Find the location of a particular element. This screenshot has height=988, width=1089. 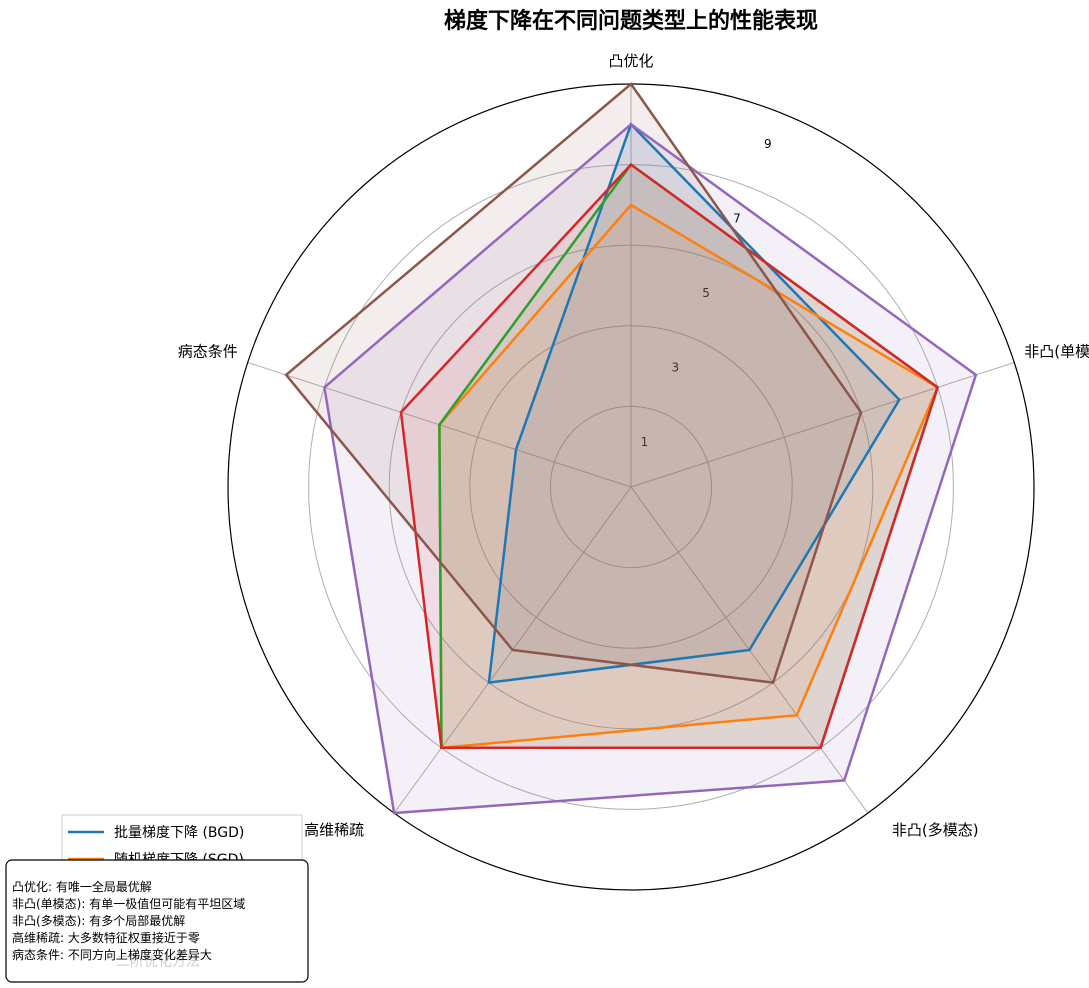

radial-tick-label: 3 is located at coordinates (675, 367).